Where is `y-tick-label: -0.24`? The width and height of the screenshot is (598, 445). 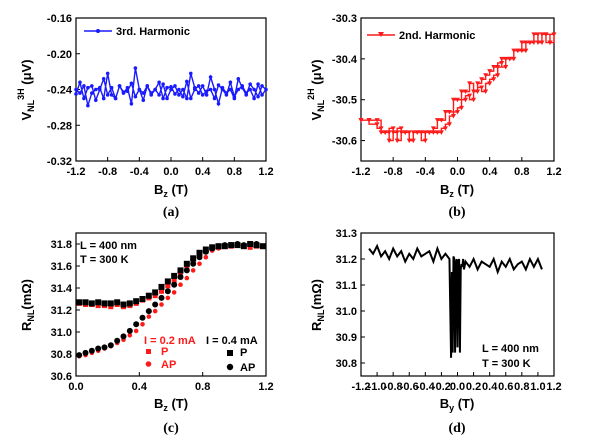
y-tick-label: -0.24 is located at coordinates (60, 91).